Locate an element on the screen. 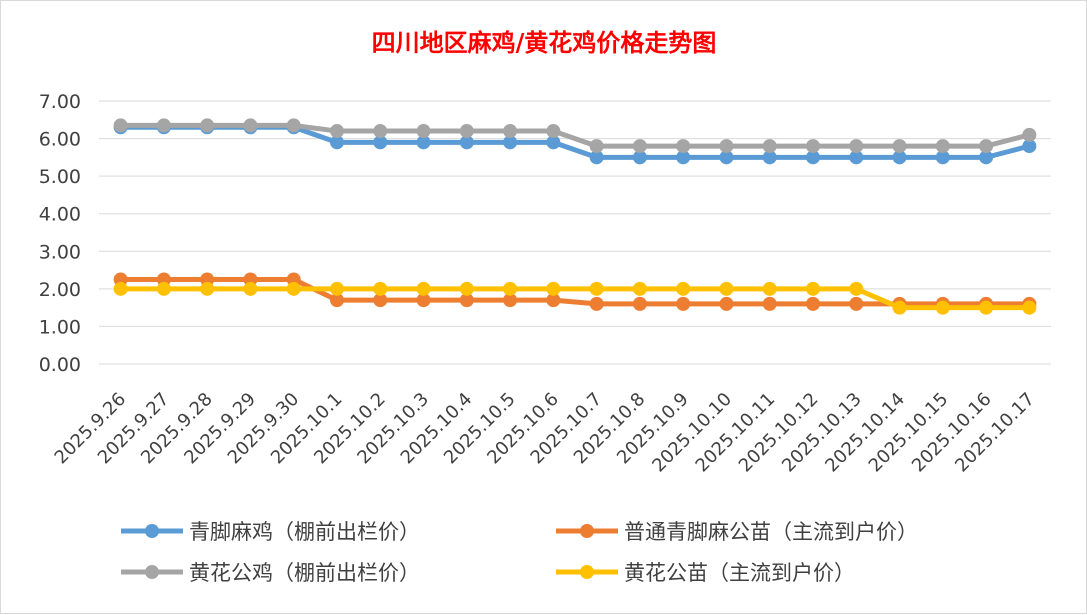 The image size is (1087, 615). legend-item: 青脚麻鸡（棚前出栏价） is located at coordinates (270, 532).